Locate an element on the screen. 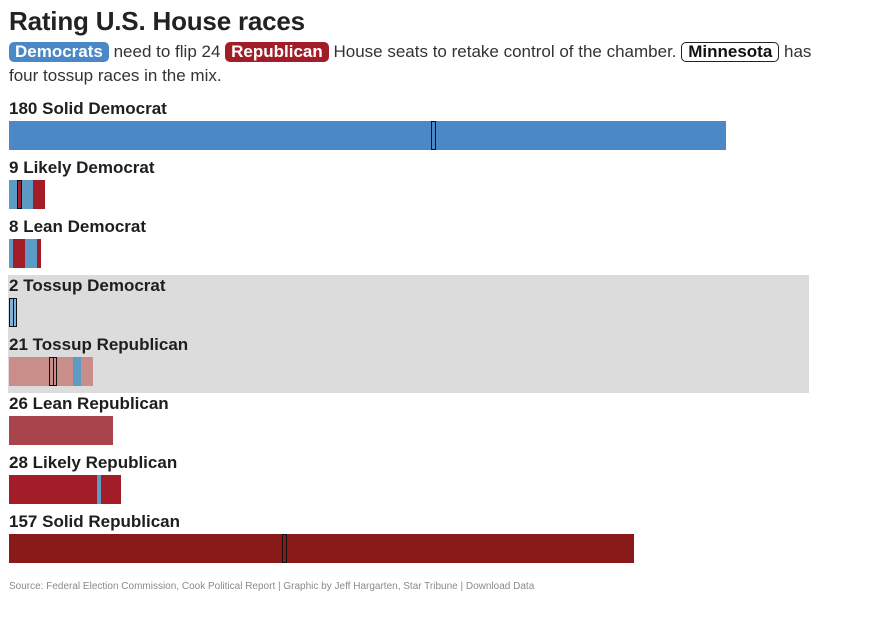 Image resolution: width=876 pixels, height=619 pixels. bar-tossup-republican is located at coordinates (51, 371).